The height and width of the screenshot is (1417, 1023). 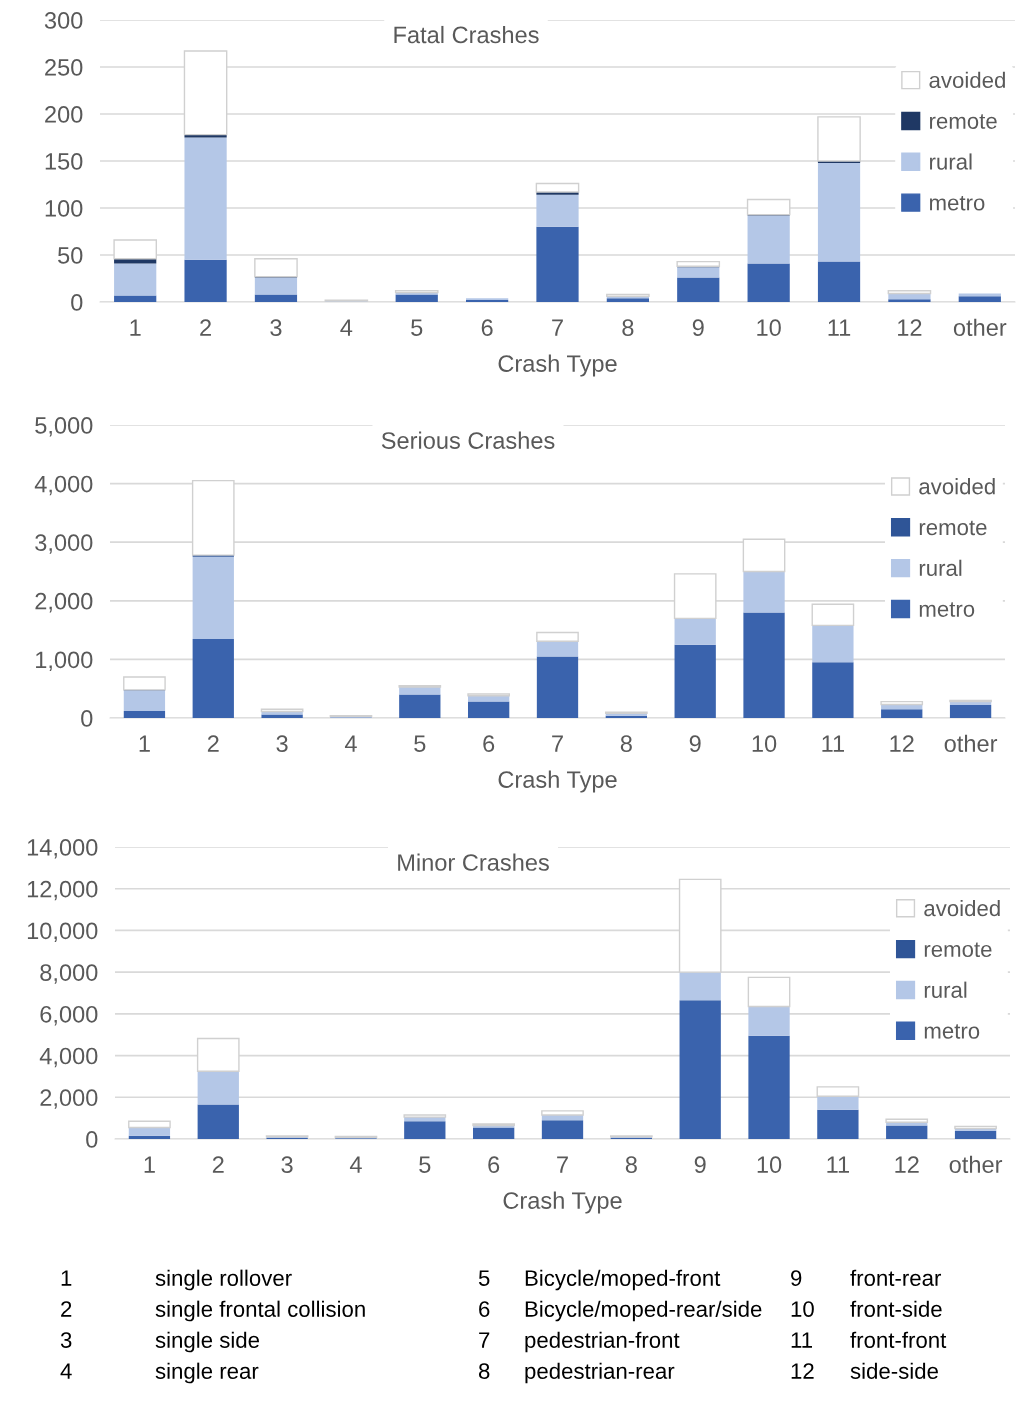 What do you see at coordinates (473, 862) in the screenshot?
I see `chart-title: Minor Crashes` at bounding box center [473, 862].